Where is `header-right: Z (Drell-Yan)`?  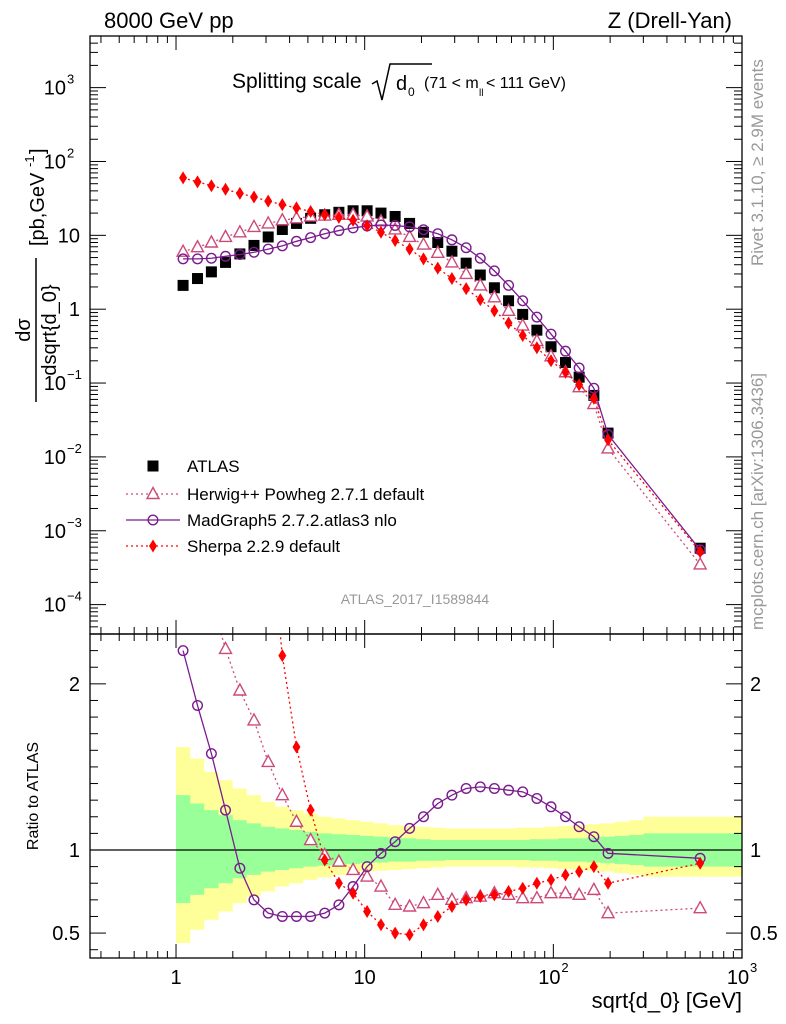 header-right: Z (Drell-Yan) is located at coordinates (670, 20).